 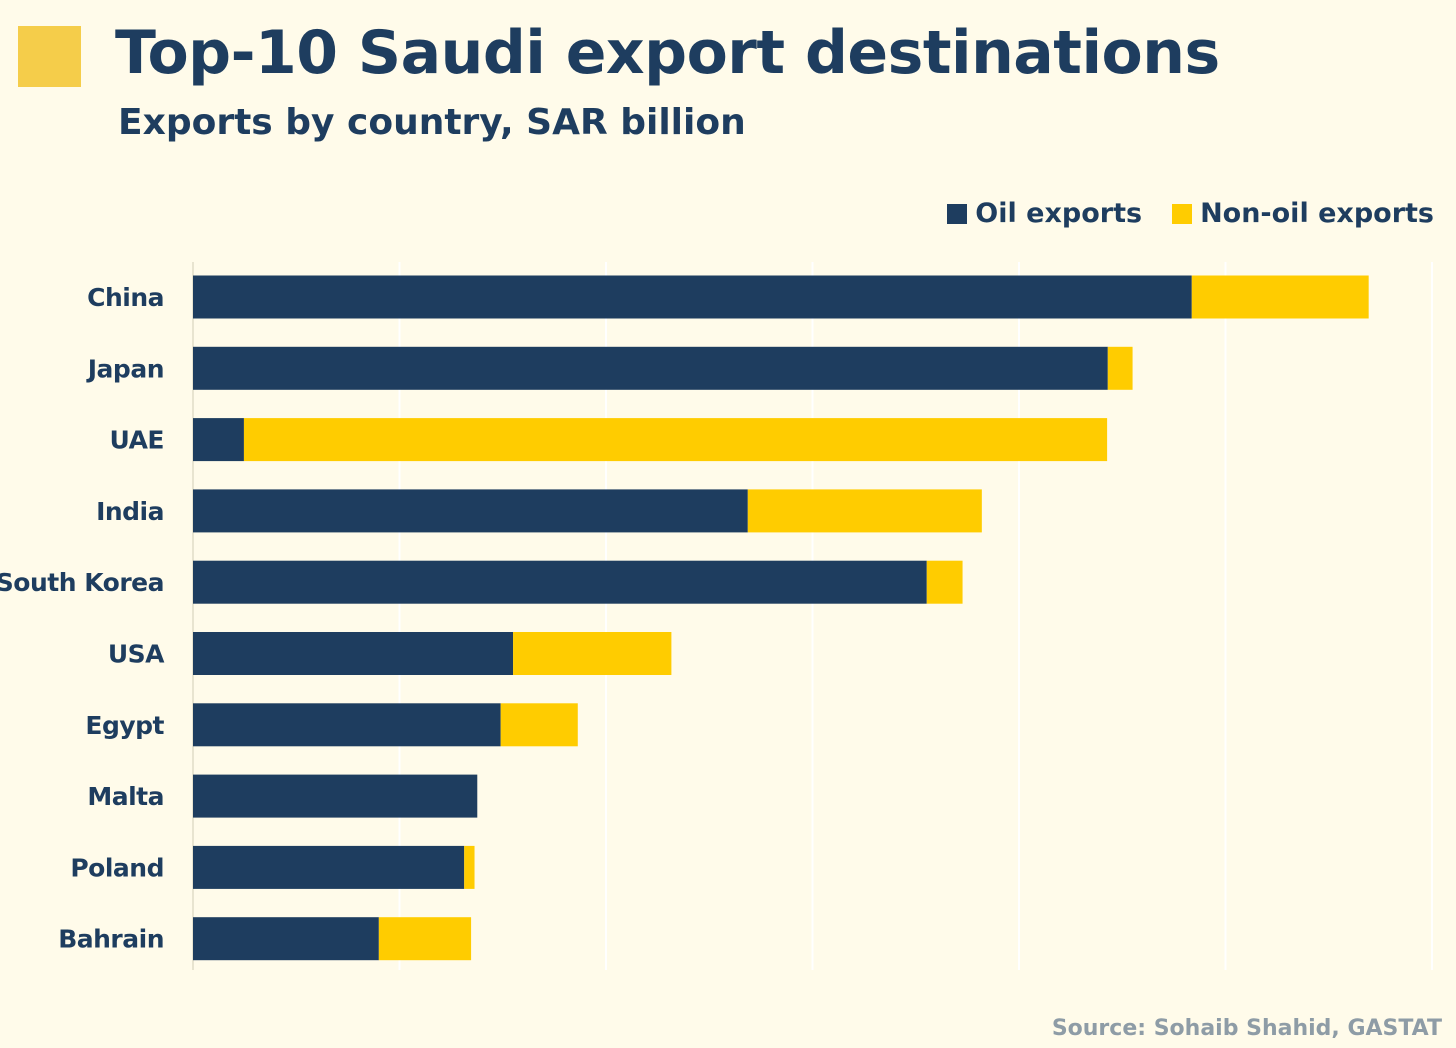 I want to click on category-label: USA, so click(x=136, y=654).